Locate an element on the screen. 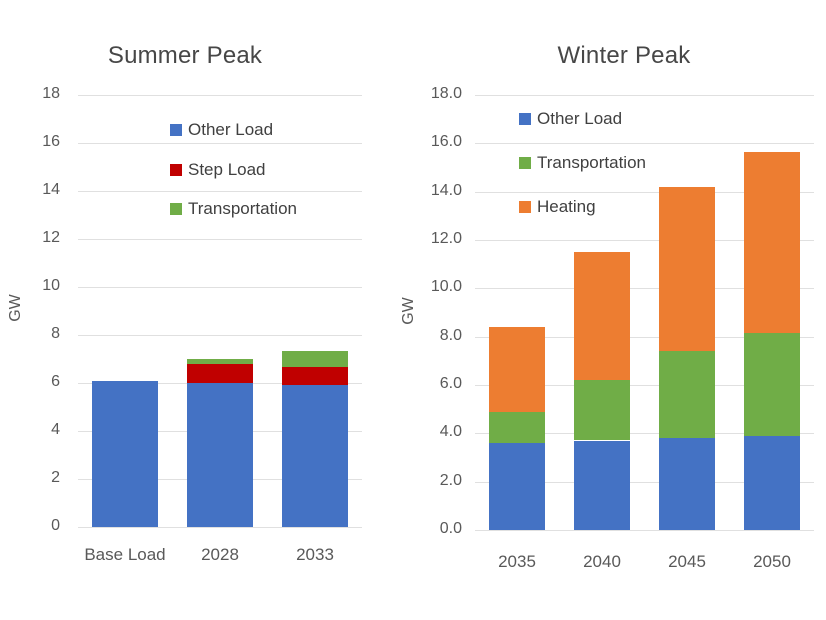 Image resolution: width=826 pixels, height=620 pixels. y-tick-label: 14 is located at coordinates (51, 189).